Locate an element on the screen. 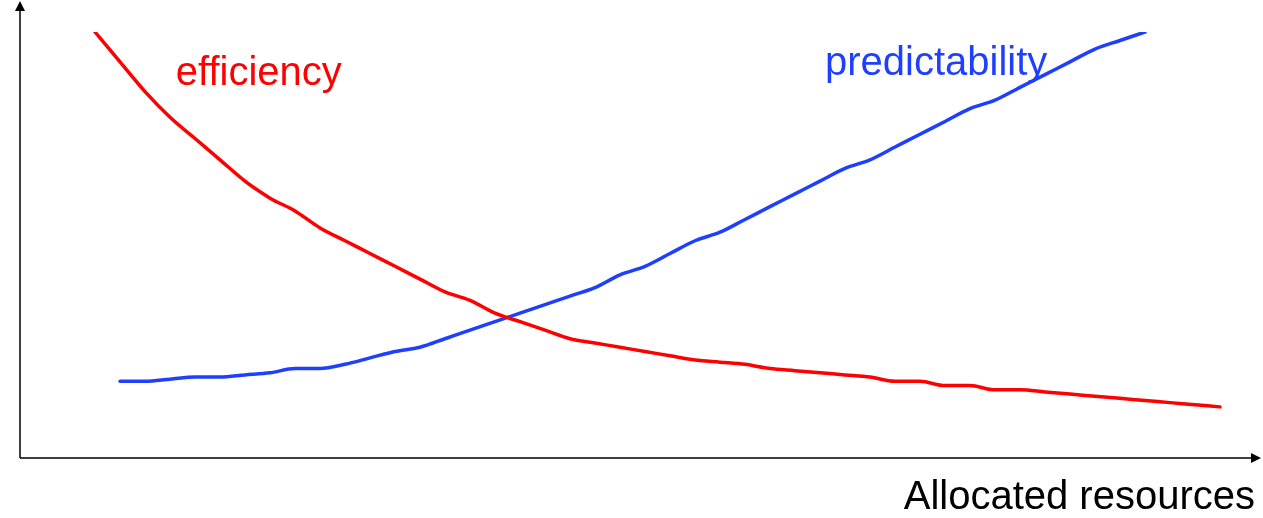  series-label: efficiency is located at coordinates (258, 71).